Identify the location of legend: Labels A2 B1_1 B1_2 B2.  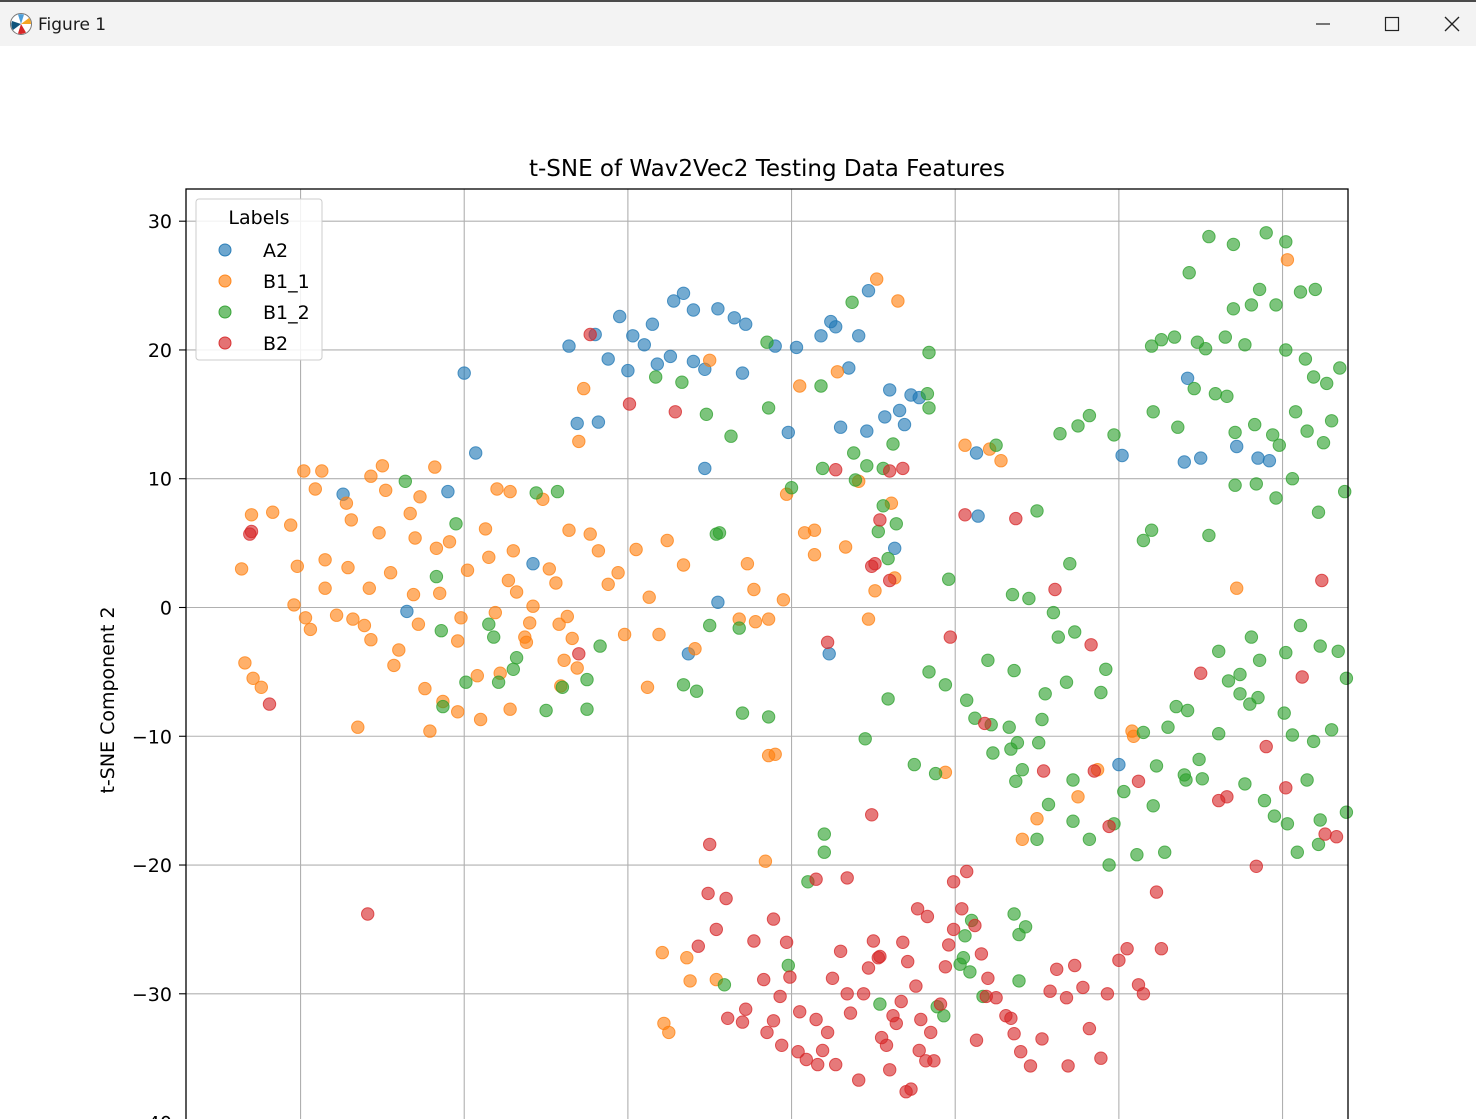
(259, 279).